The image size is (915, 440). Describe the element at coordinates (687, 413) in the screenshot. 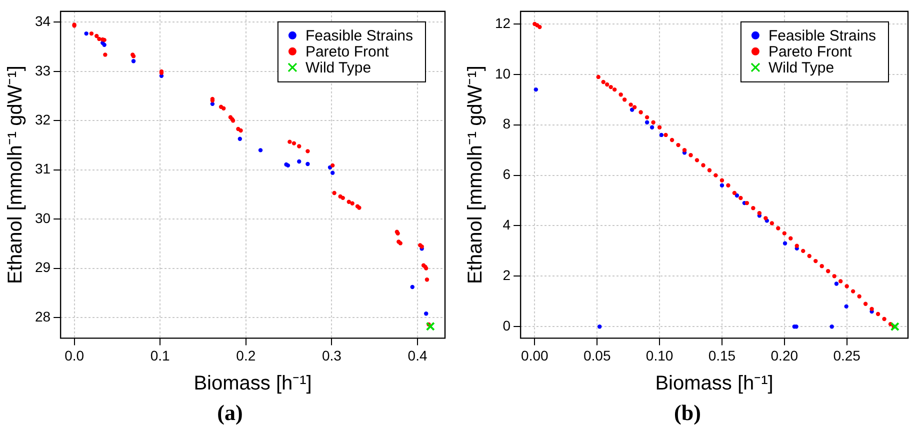

I see `text: (b)` at that location.